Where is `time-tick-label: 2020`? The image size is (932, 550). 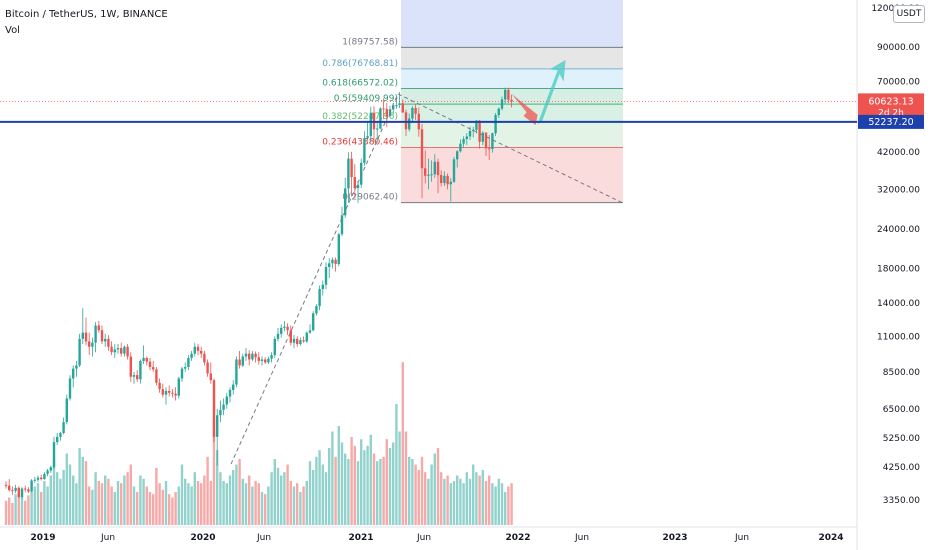
time-tick-label: 2020 is located at coordinates (202, 538).